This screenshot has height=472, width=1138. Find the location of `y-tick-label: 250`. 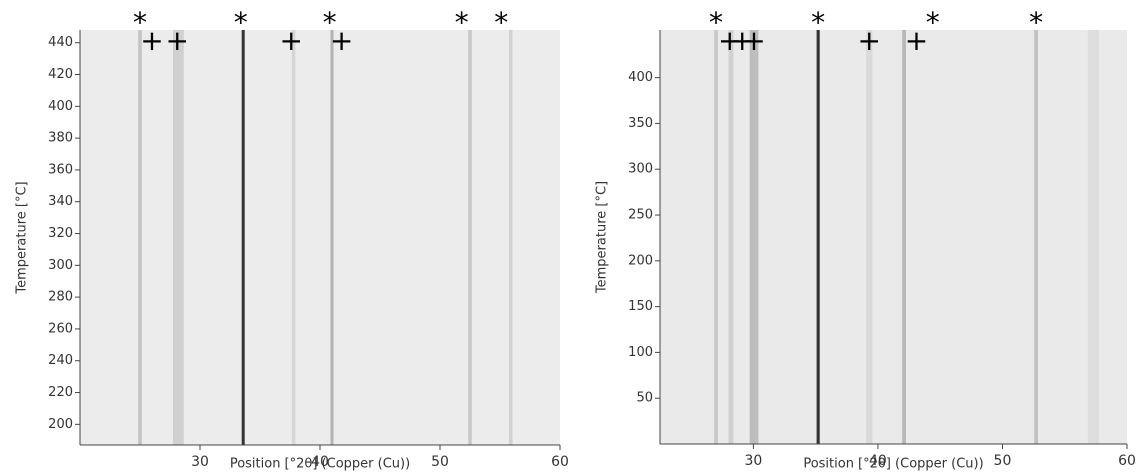

y-tick-label: 250 is located at coordinates (640, 215).